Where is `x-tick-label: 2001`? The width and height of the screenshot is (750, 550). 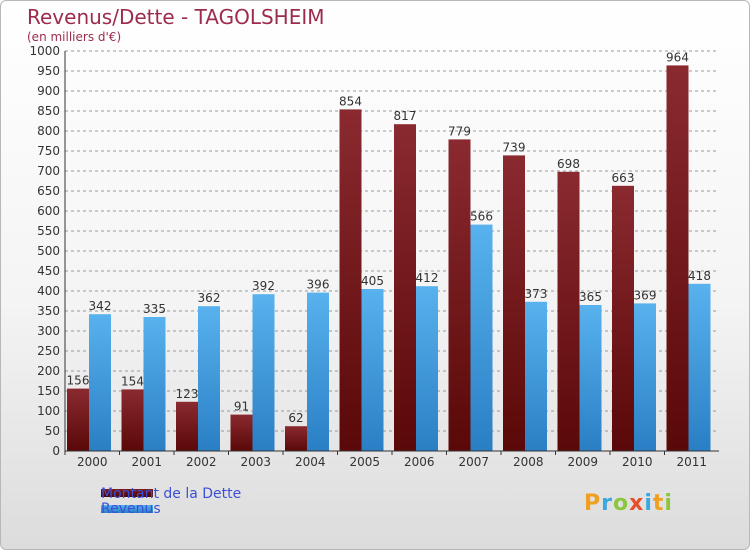 x-tick-label: 2001 is located at coordinates (146, 462).